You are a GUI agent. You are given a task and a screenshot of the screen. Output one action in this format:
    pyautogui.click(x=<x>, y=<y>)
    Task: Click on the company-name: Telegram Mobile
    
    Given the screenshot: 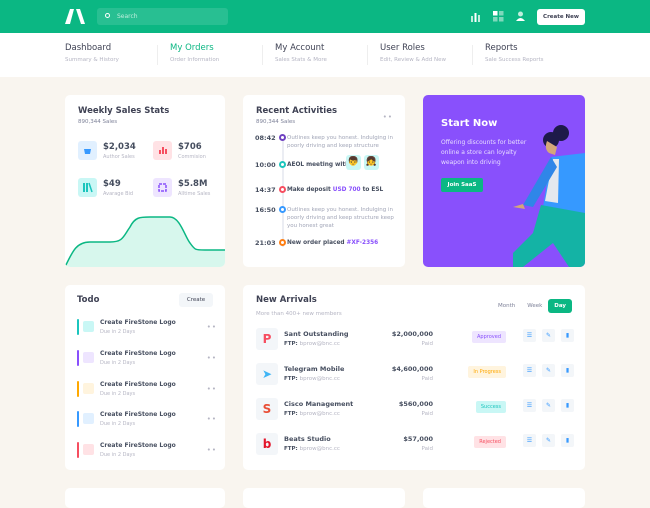 What is the action you would take?
    pyautogui.click(x=314, y=369)
    